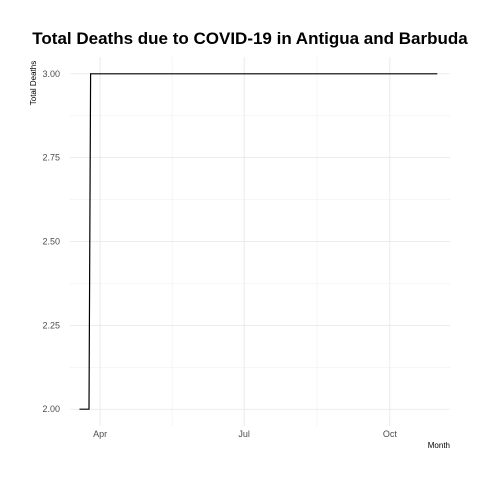  What do you see at coordinates (100, 434) in the screenshot?
I see `x-tick-label: Apr` at bounding box center [100, 434].